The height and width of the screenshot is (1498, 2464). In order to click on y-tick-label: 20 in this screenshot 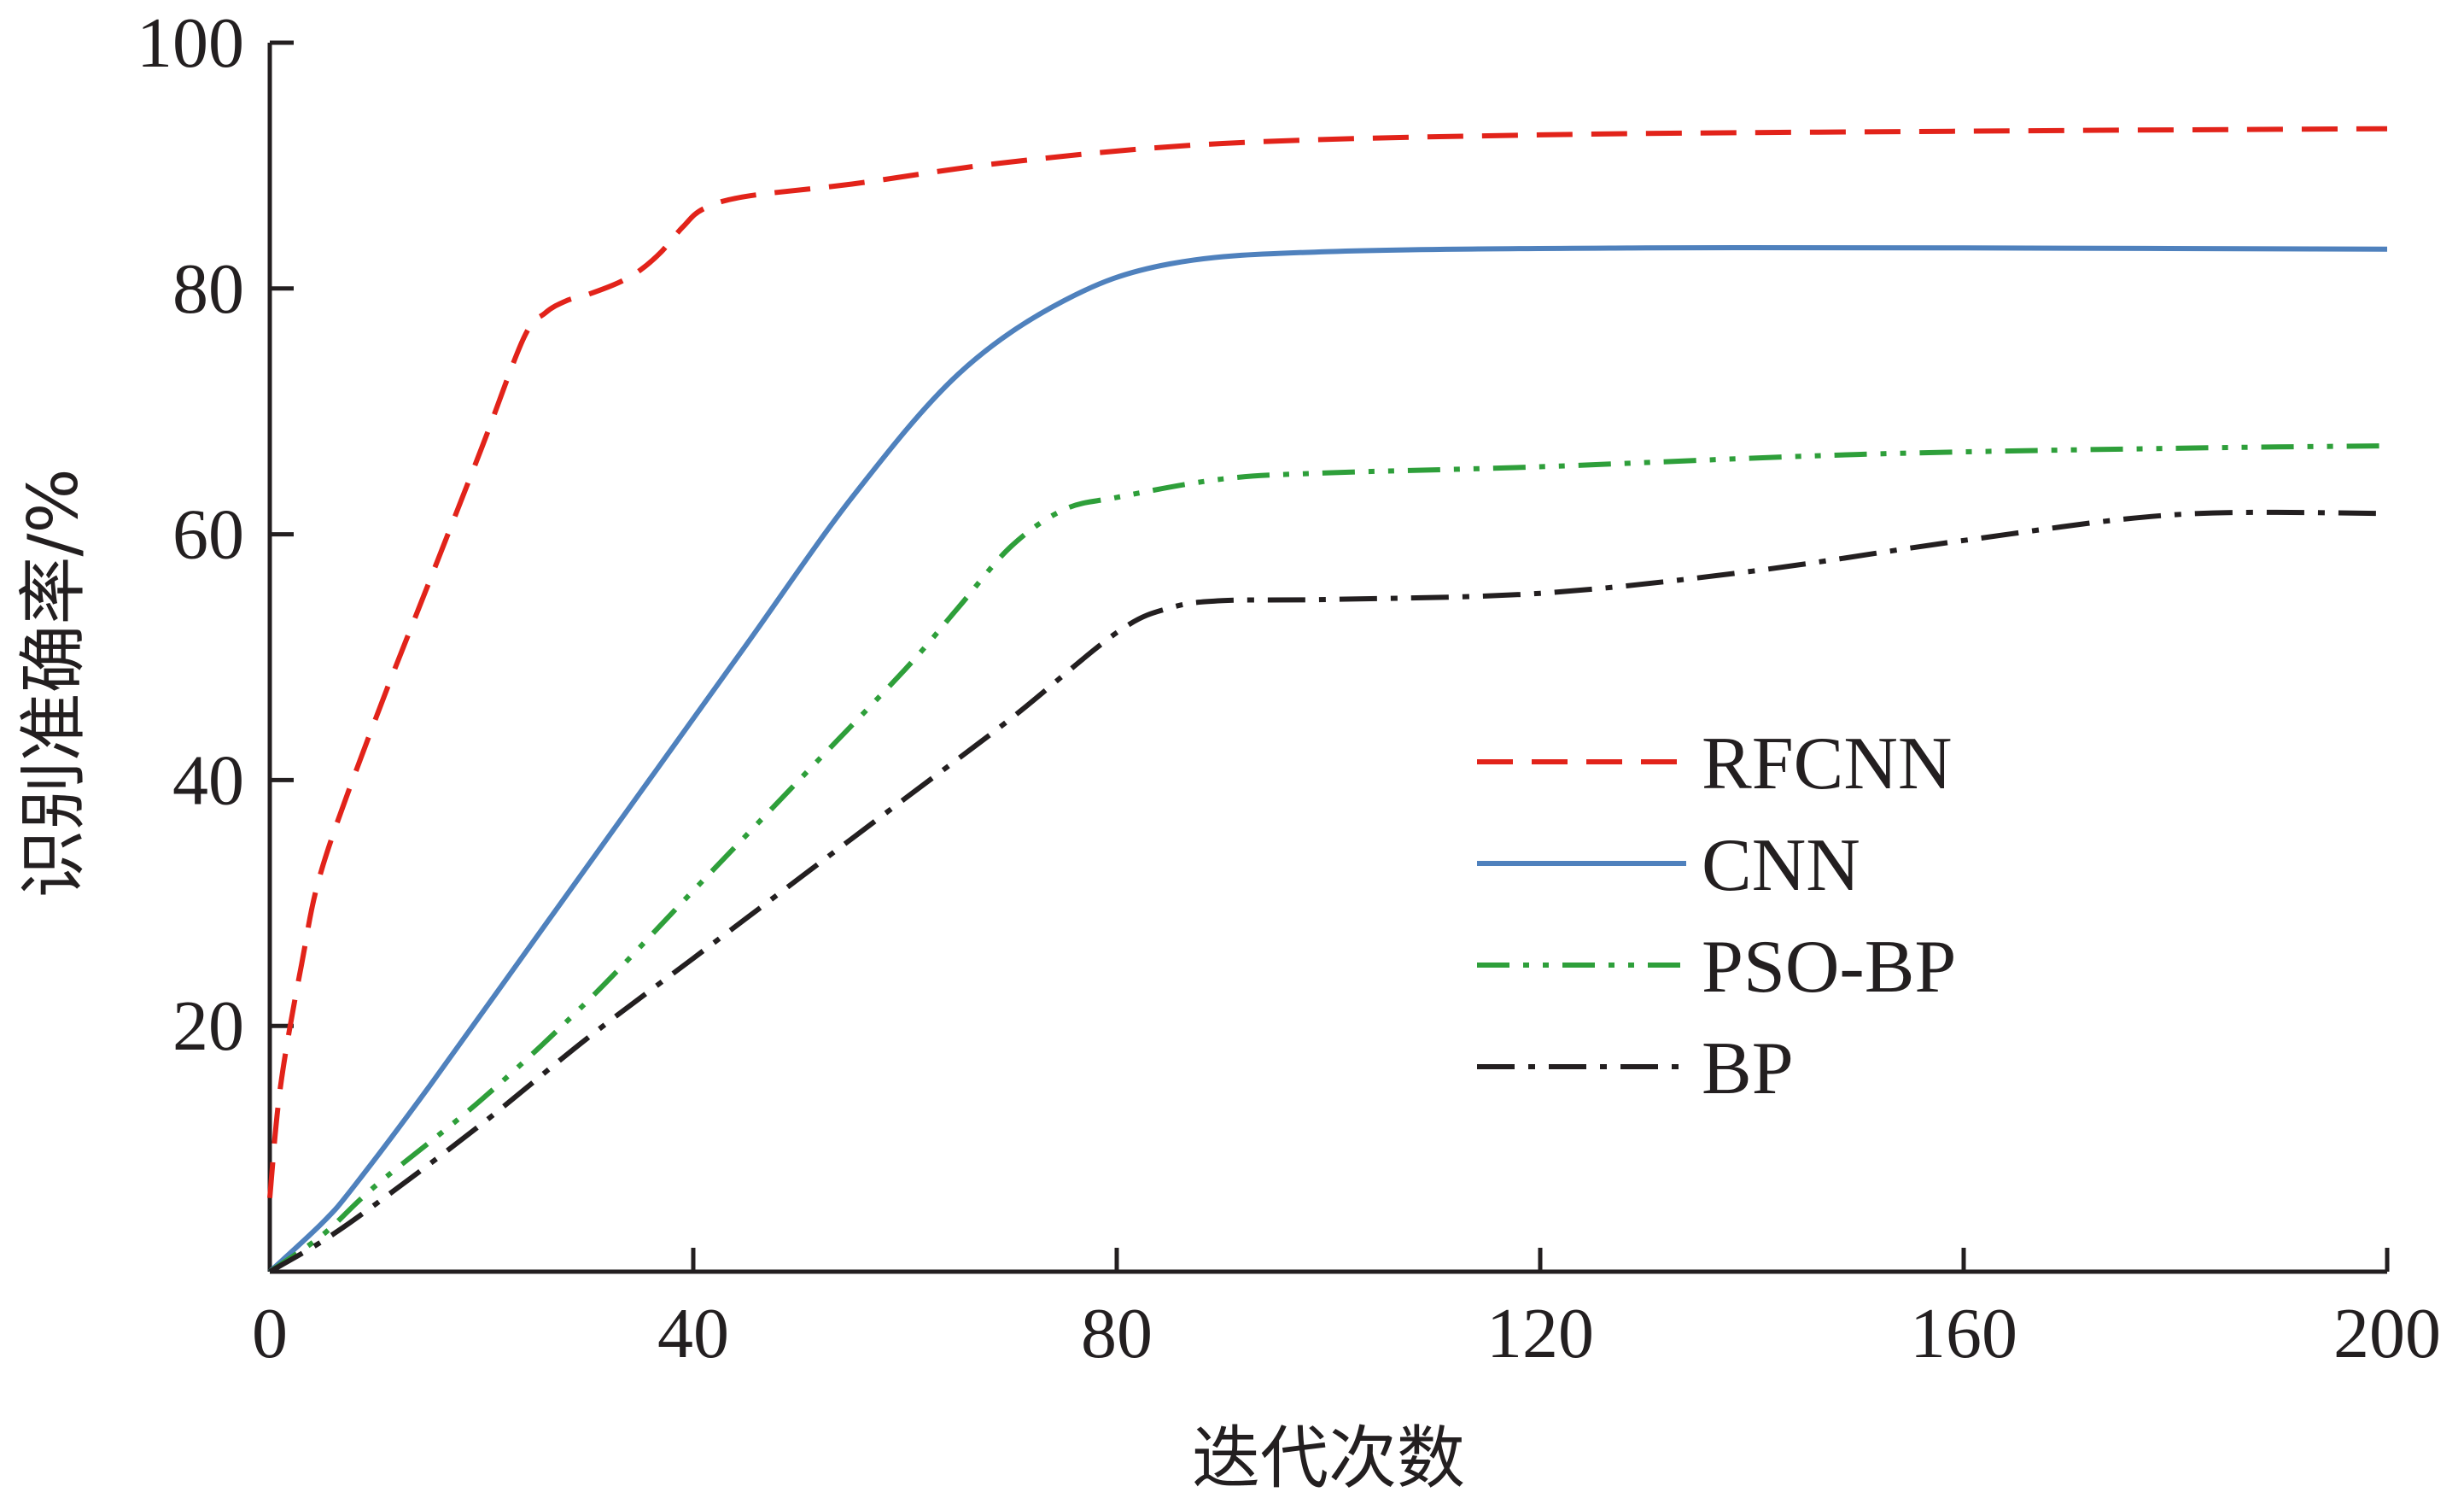, I will do `click(208, 1026)`.